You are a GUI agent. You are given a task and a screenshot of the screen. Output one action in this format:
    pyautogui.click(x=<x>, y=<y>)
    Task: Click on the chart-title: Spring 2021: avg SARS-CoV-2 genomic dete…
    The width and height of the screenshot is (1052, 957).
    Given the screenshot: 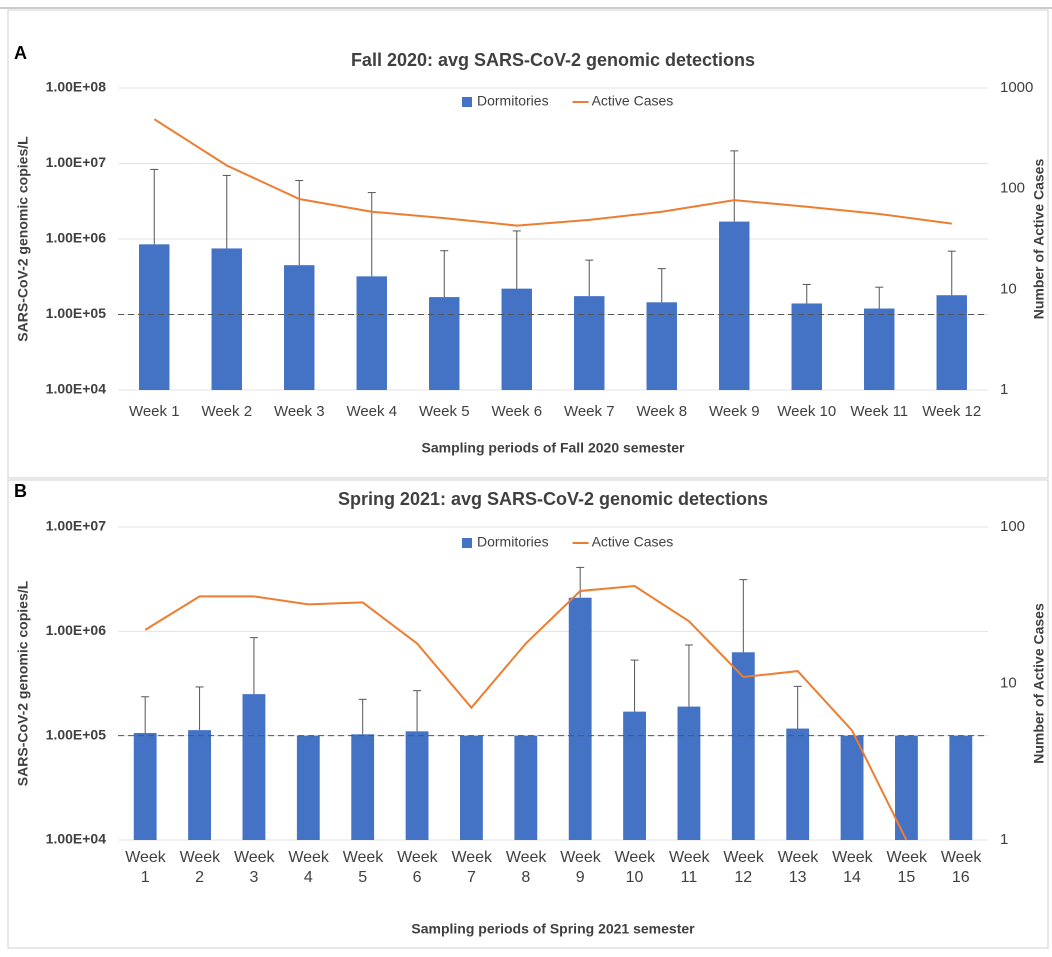 What is the action you would take?
    pyautogui.click(x=553, y=499)
    